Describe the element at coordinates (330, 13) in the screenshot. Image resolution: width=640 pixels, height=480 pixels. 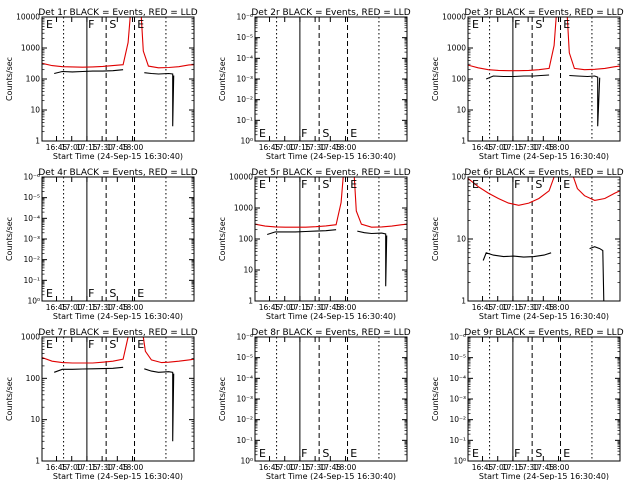
I see `panel-title: Det 2r BLACK = Events, RED = LLD` at that location.